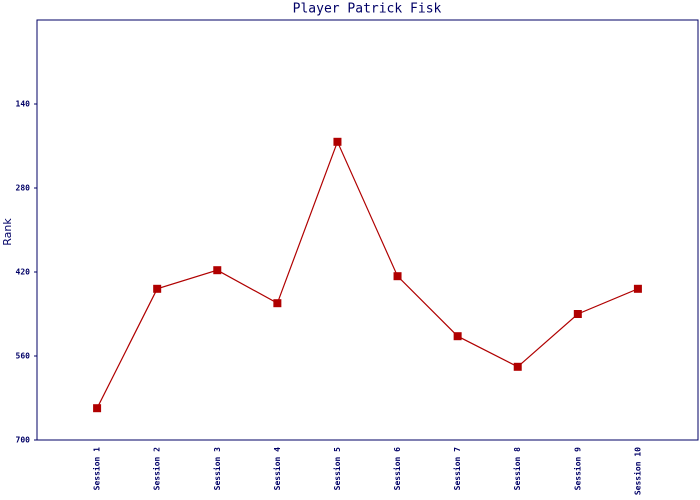 This screenshot has height=500, width=700. I want to click on y-tick-label: 560, so click(23, 356).